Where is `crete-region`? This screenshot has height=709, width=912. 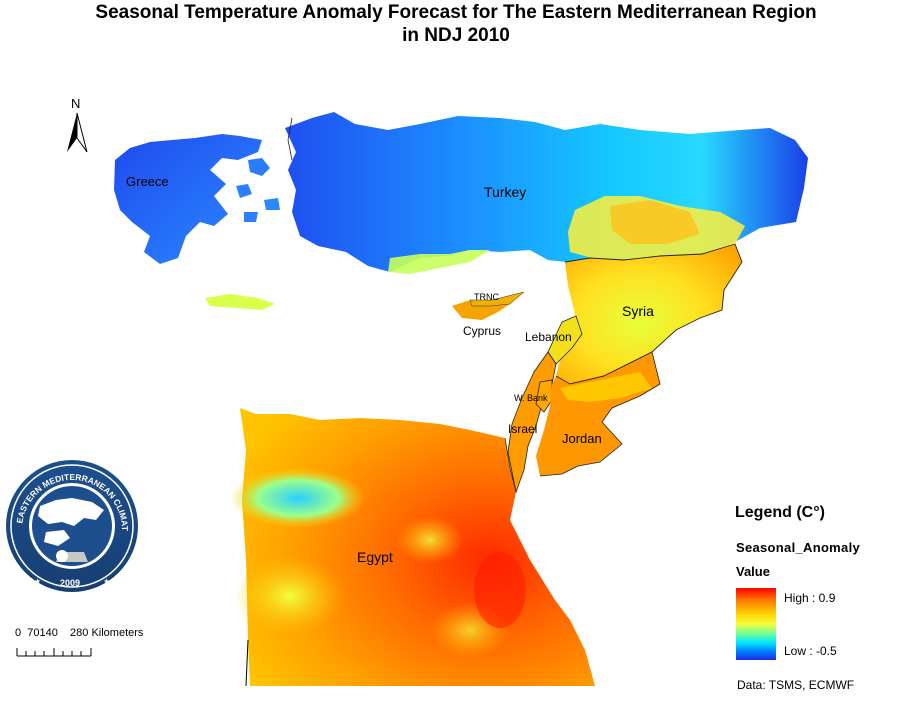
crete-region is located at coordinates (240, 302).